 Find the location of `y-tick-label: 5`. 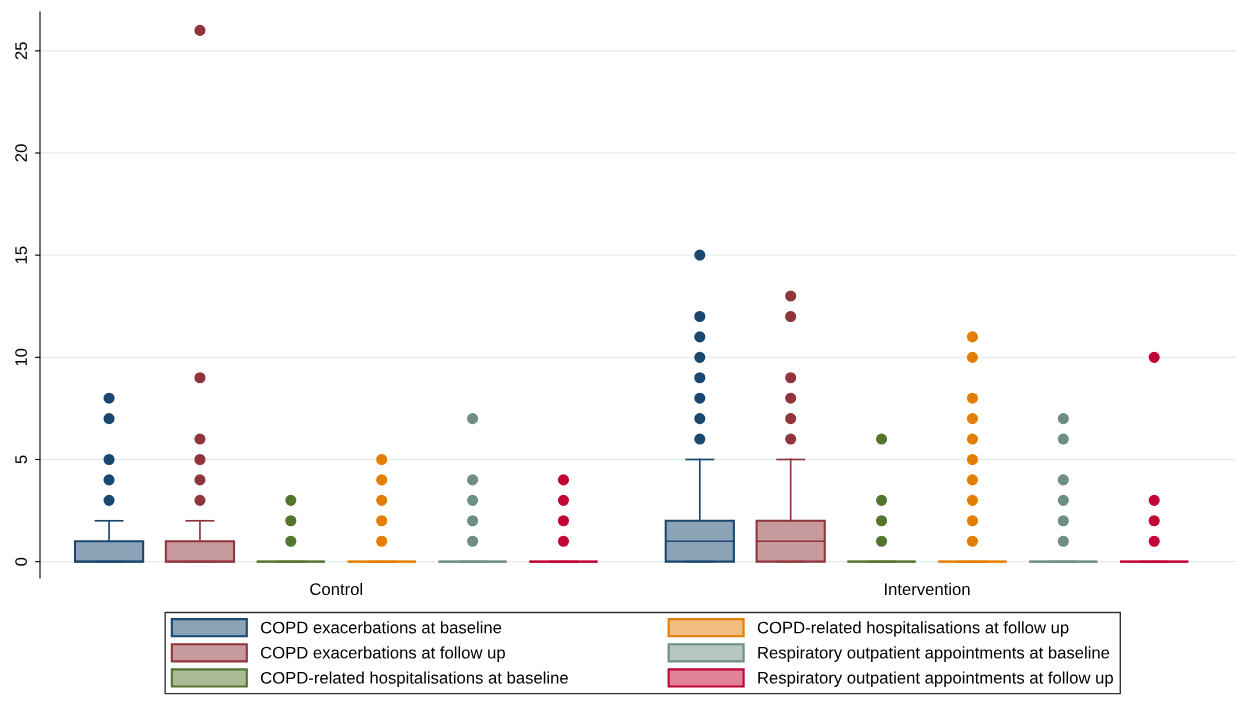

y-tick-label: 5 is located at coordinates (21, 459).